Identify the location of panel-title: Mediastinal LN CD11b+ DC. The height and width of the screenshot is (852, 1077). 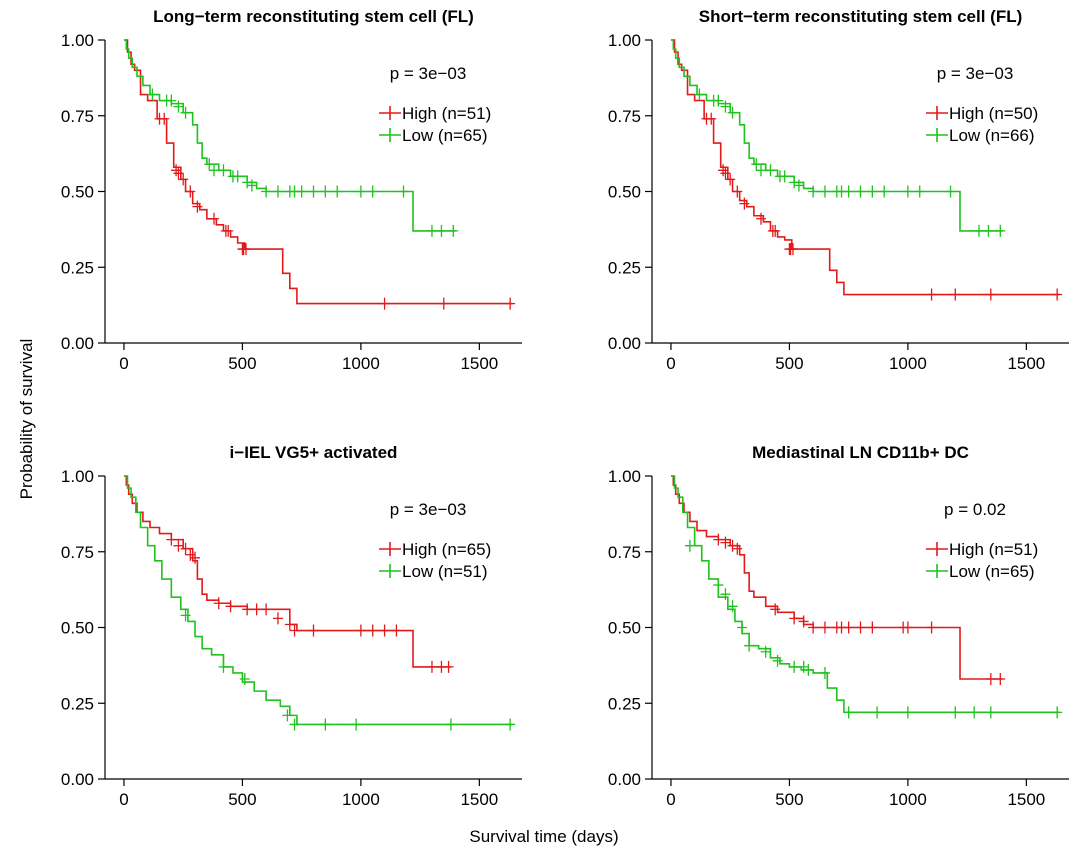
(860, 452).